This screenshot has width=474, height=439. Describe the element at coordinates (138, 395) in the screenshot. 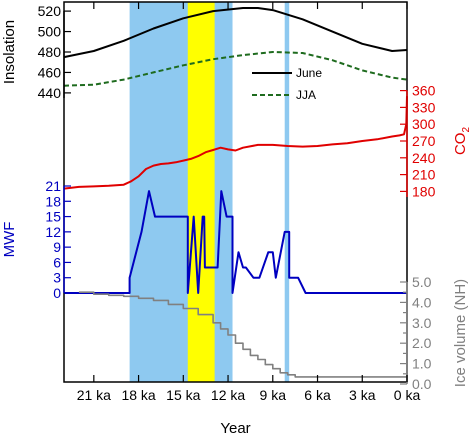

I see `x-tick-label-1: 18 ka` at that location.